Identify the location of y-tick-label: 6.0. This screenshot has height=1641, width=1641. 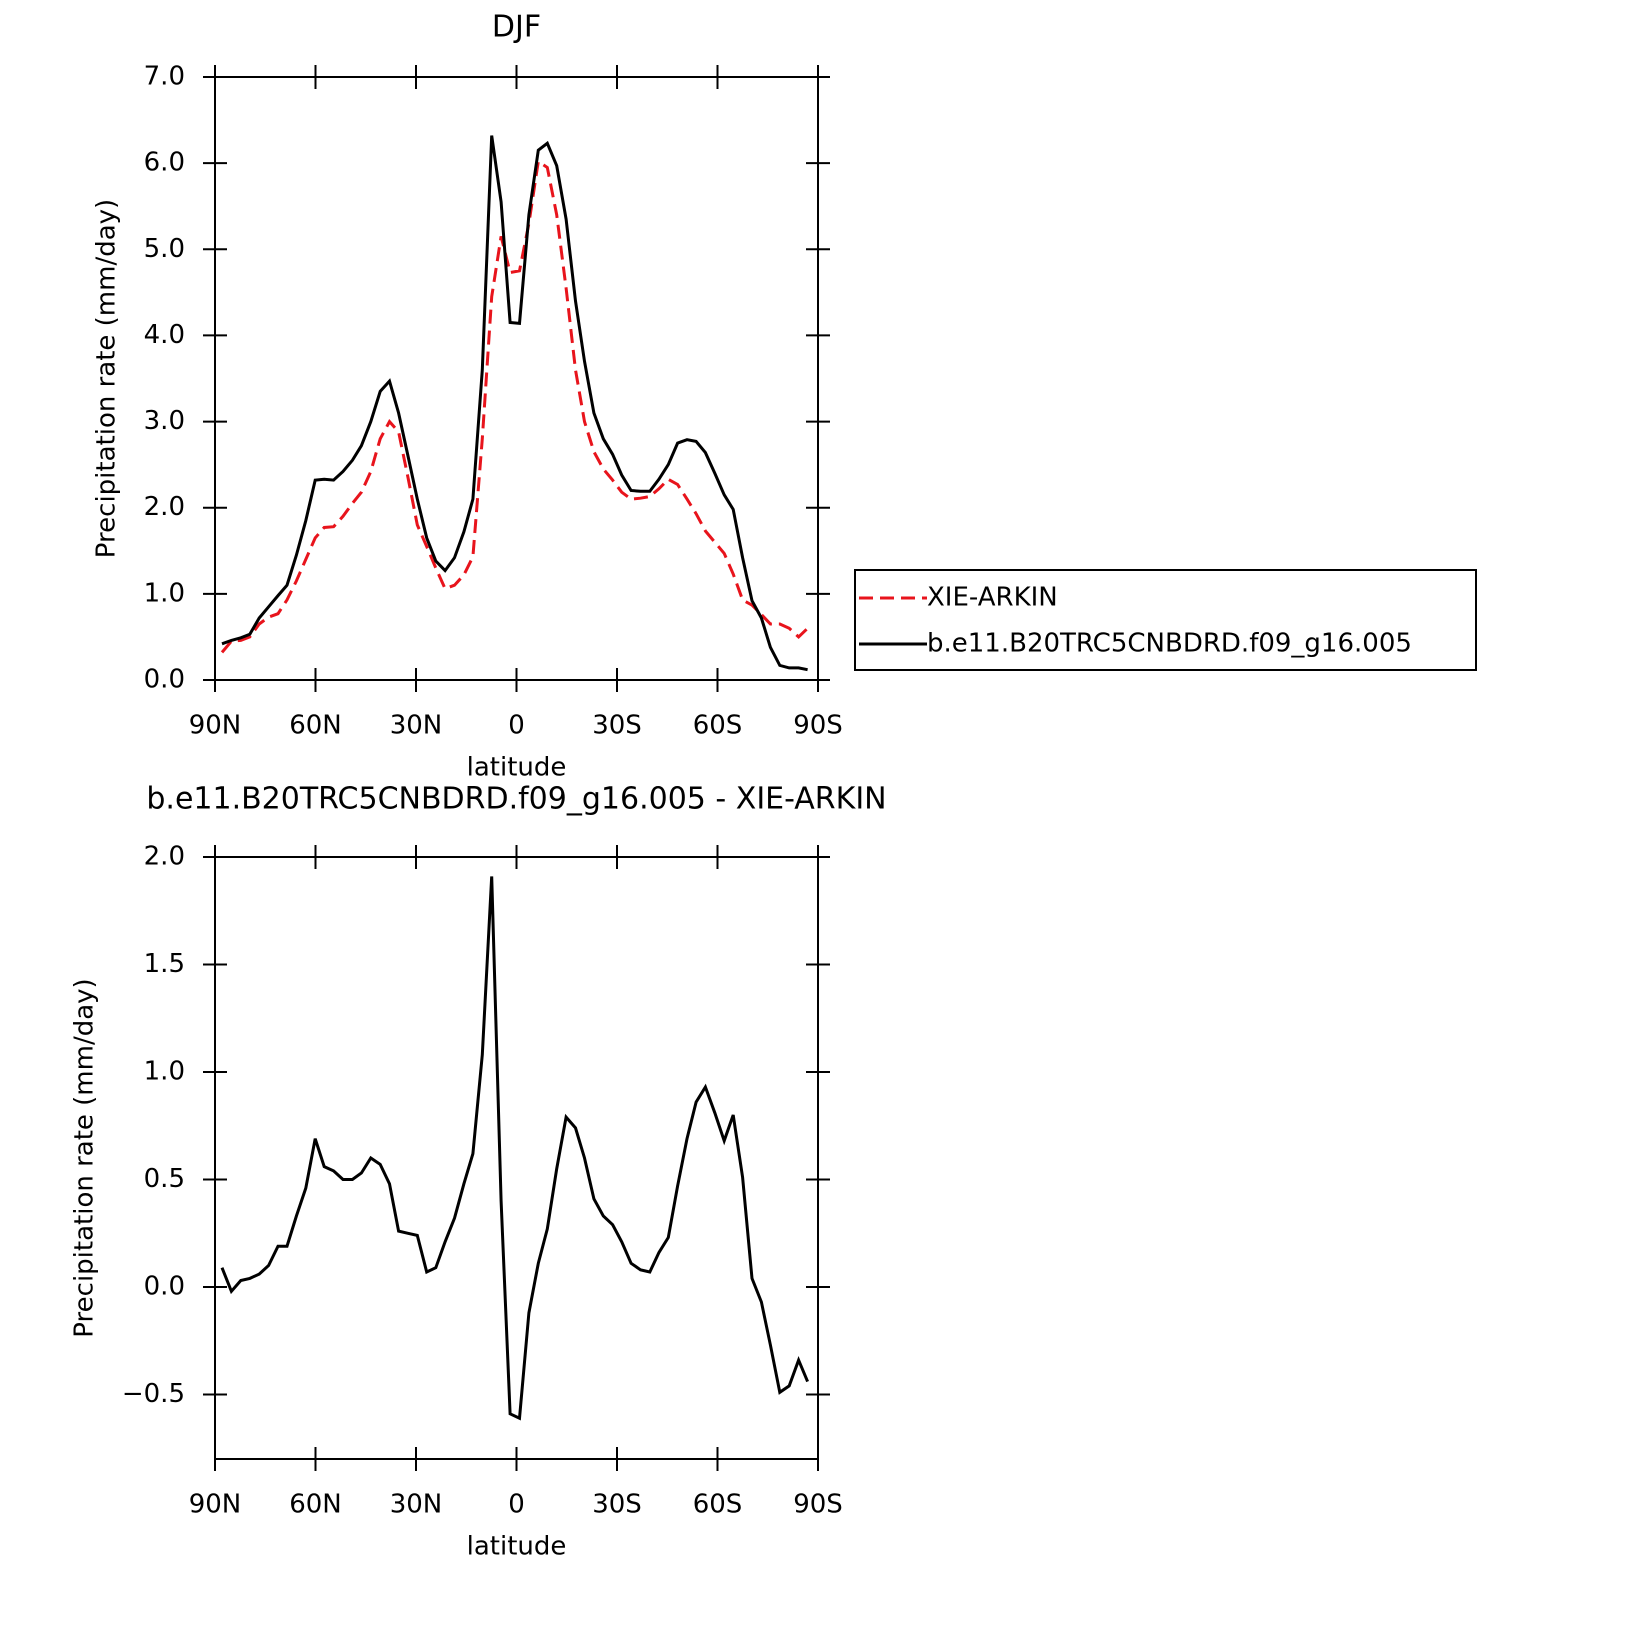
(164, 163).